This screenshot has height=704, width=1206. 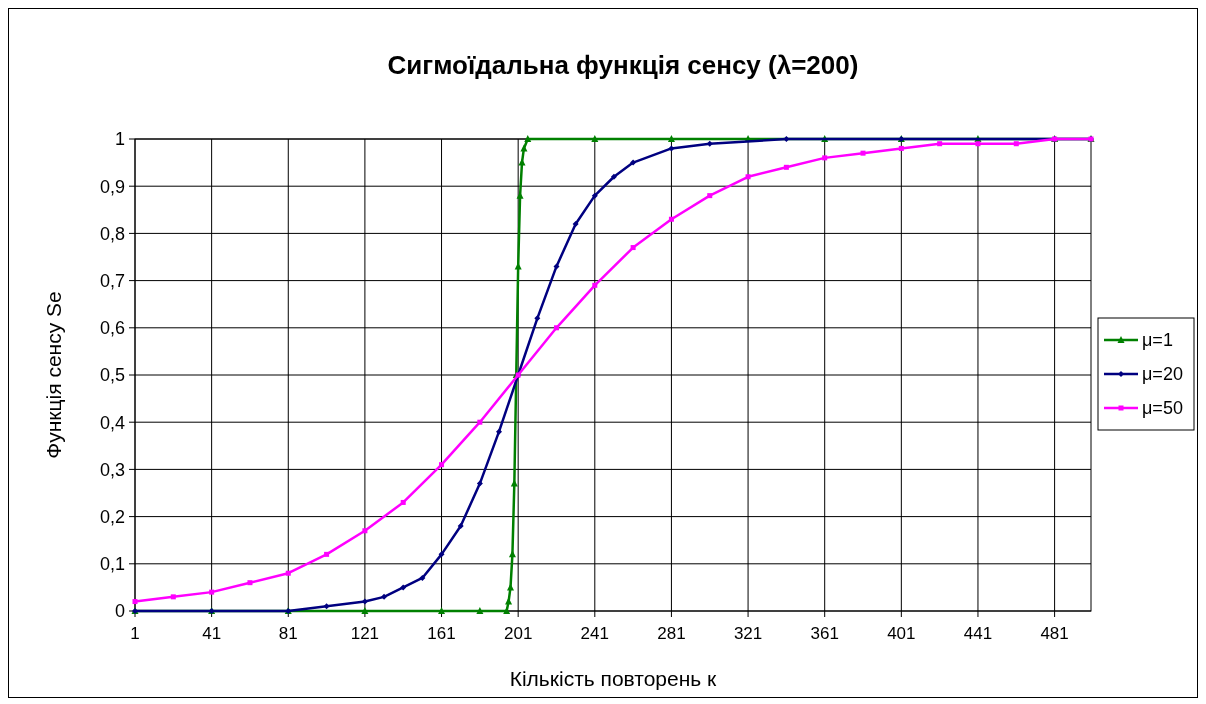 I want to click on legend-label: μ=1, so click(x=1157, y=340).